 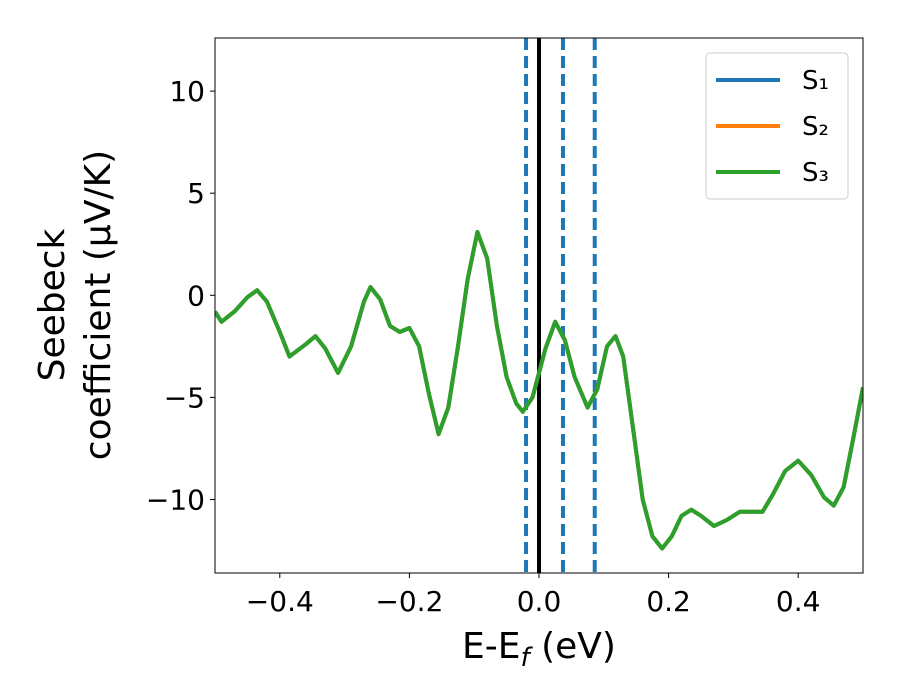 I want to click on y-tick-label: −5, so click(x=184, y=397).